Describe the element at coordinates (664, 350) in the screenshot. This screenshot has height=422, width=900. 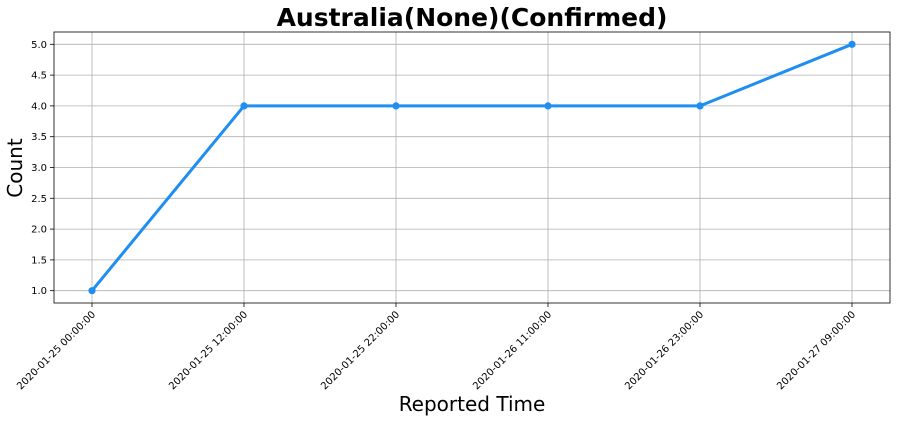
I see `x-tick-label: 2020-01-26 23:00:00` at that location.